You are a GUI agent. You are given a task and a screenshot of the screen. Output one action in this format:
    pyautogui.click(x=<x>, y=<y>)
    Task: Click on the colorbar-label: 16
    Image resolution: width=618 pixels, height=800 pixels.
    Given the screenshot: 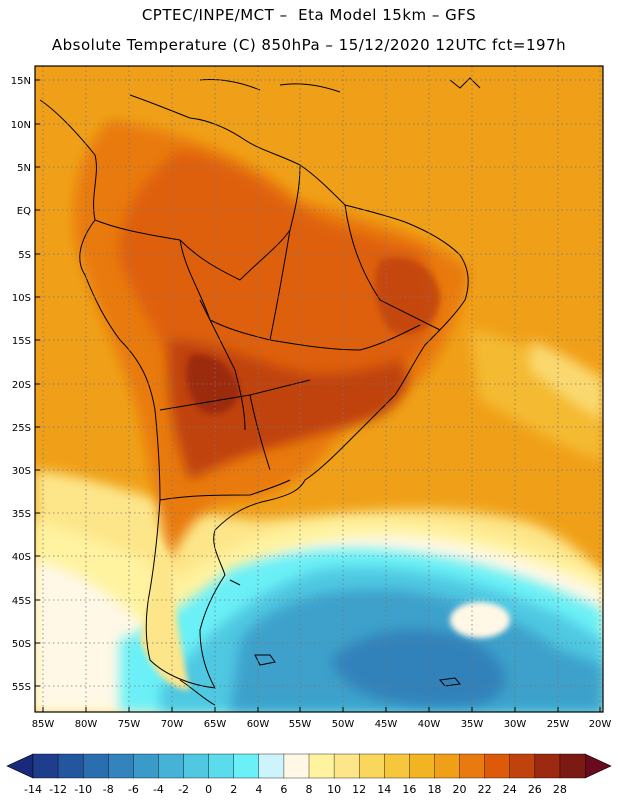 What is the action you would take?
    pyautogui.click(x=409, y=789)
    